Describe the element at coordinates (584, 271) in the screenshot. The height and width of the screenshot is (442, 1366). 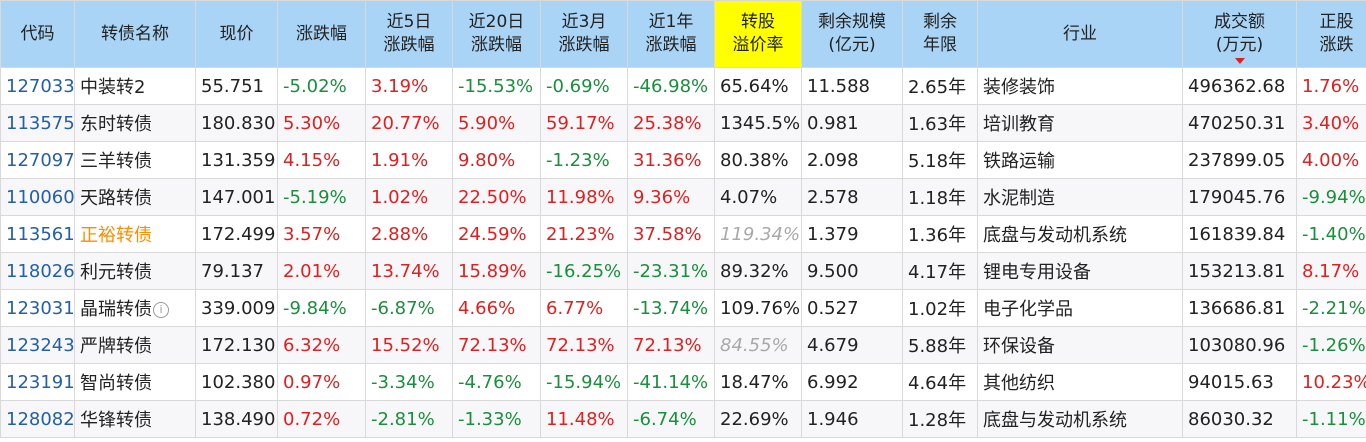
I see `cell-chg3m: -16.25%` at that location.